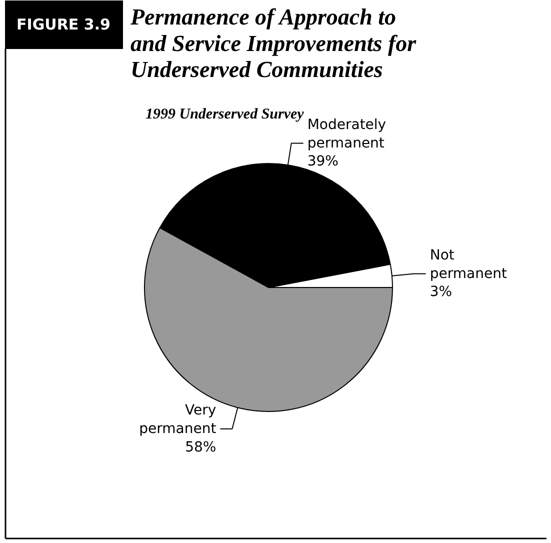 The width and height of the screenshot is (551, 543). Describe the element at coordinates (178, 419) in the screenshot. I see `slice-label: Very permanent` at that location.